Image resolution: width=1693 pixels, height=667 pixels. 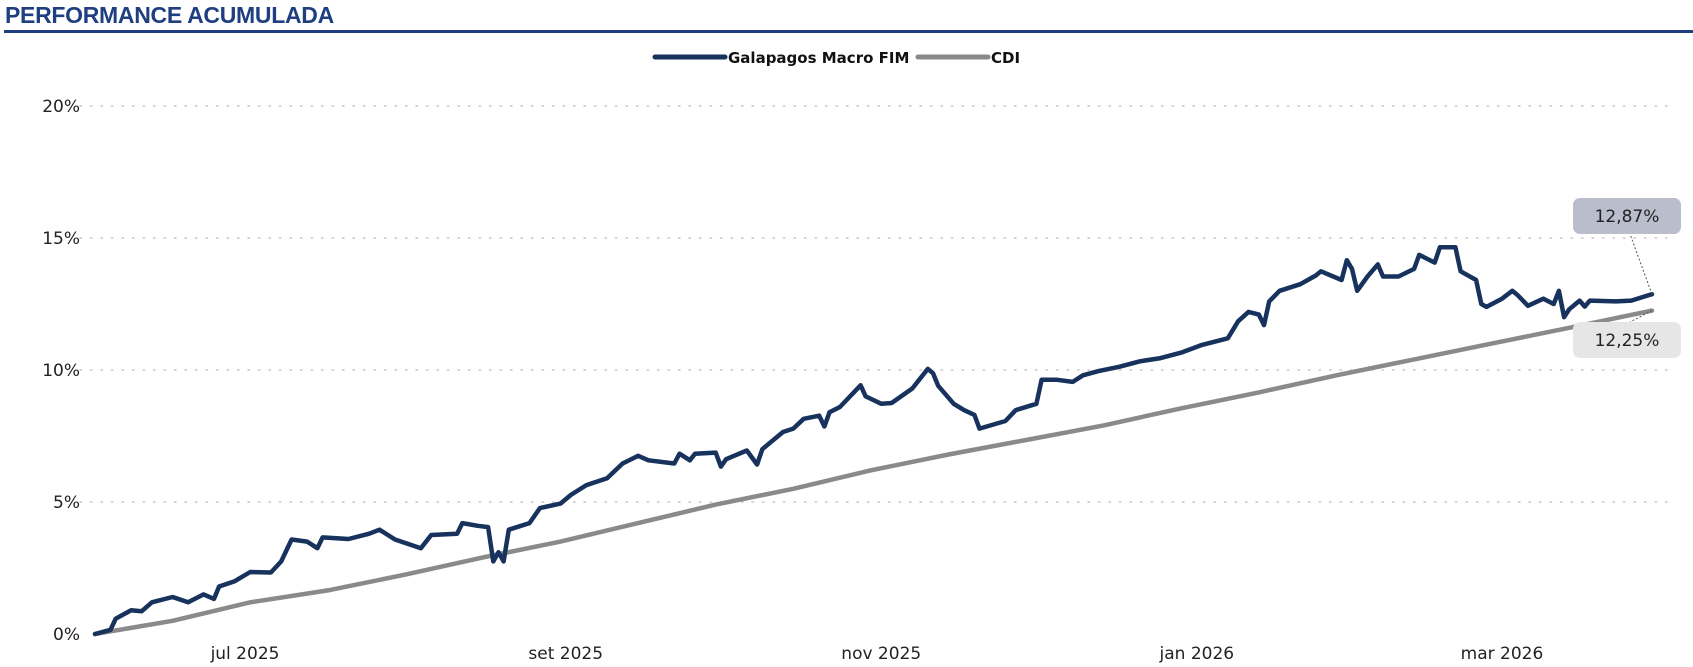 I want to click on x-tick-label: jan 2026, so click(x=1197, y=654).